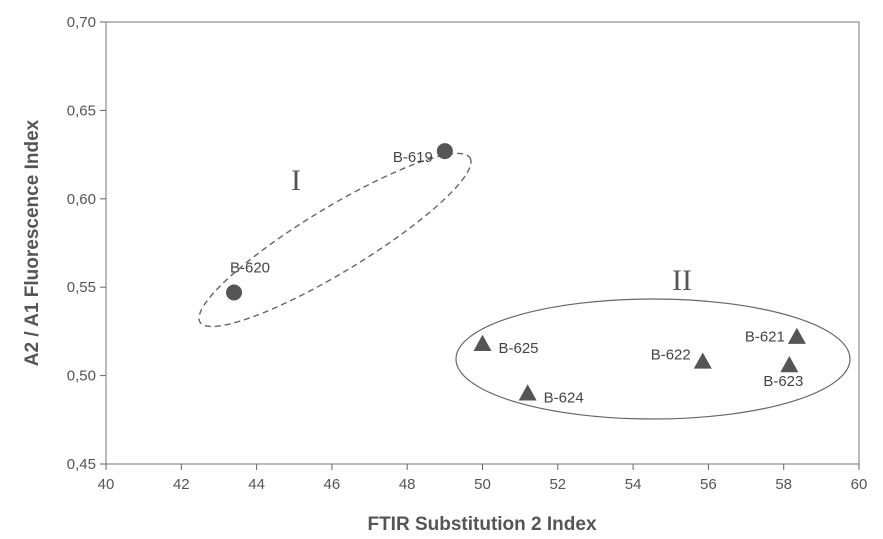  Describe the element at coordinates (296, 180) in the screenshot. I see `group-i-label: I` at that location.